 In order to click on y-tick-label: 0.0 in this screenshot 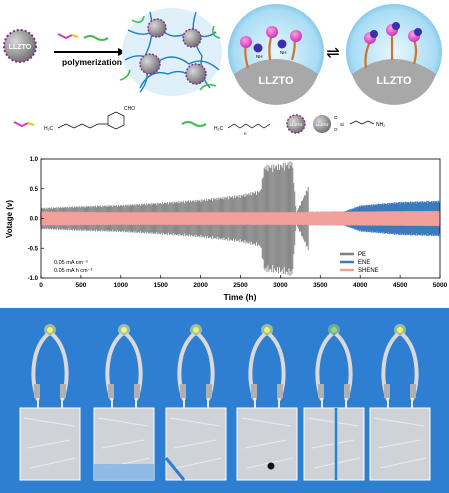, I will do `click(34, 220)`.